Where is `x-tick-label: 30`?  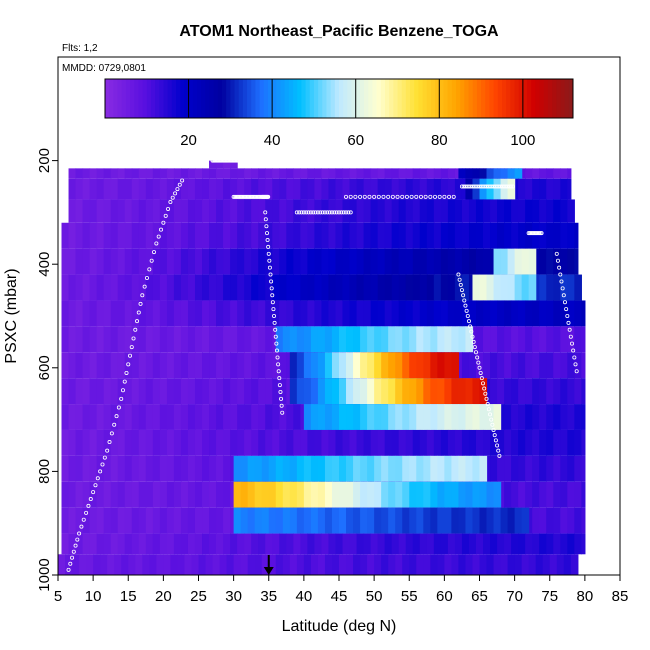 x-tick-label: 30 is located at coordinates (233, 596).